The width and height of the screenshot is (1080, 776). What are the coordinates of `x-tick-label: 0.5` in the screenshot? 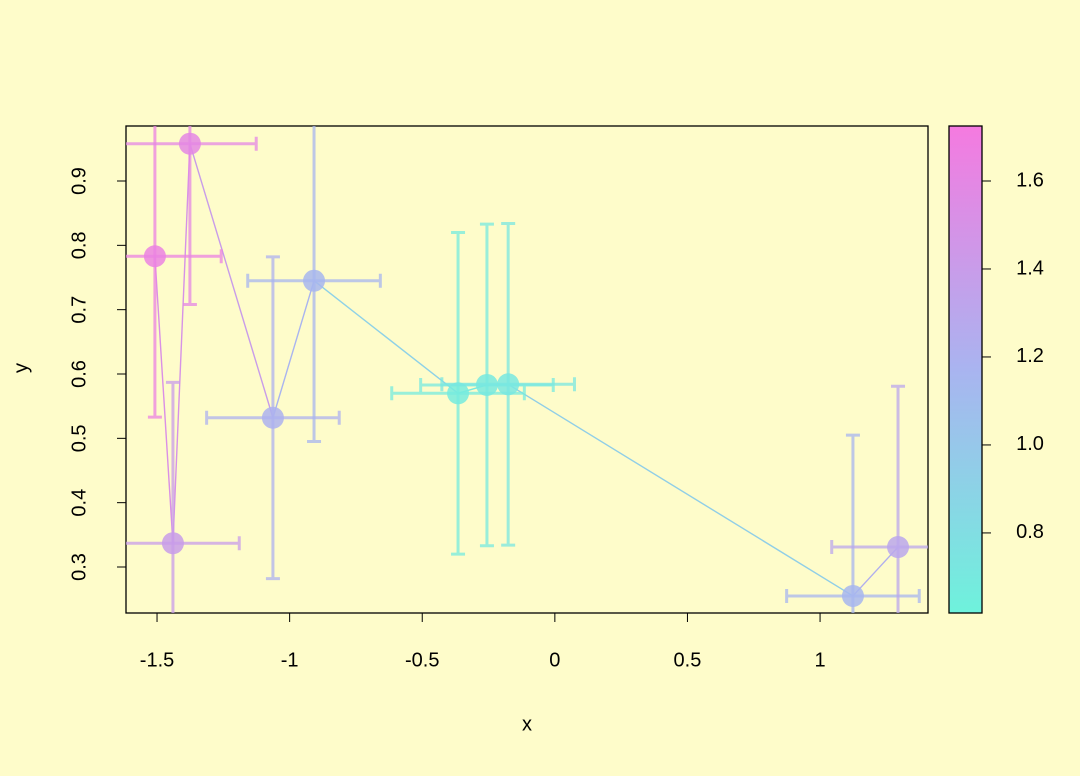 It's located at (688, 660).